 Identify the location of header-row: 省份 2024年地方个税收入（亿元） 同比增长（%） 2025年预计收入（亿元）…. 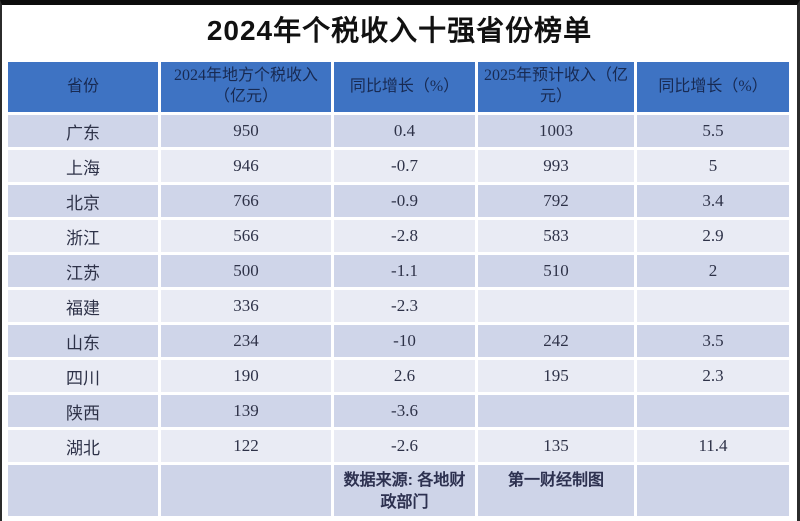
(398, 87).